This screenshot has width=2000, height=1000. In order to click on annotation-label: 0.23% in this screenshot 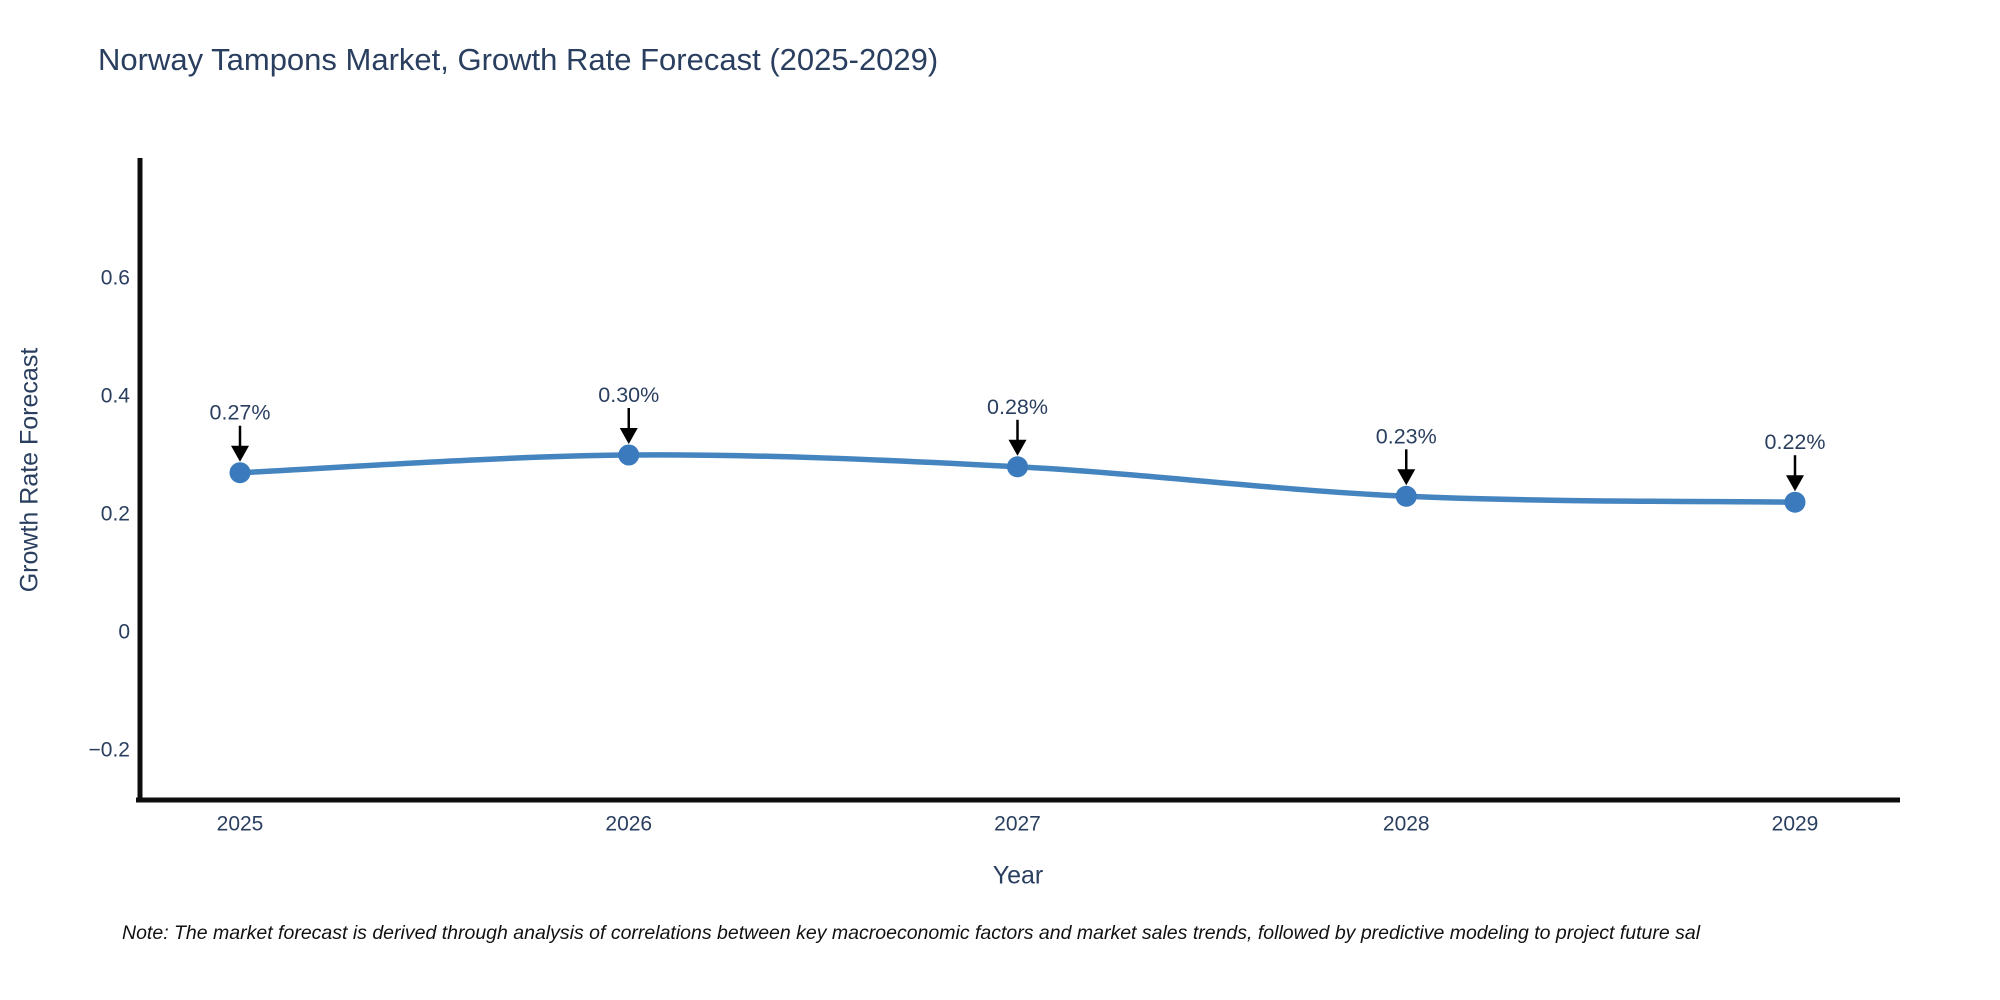, I will do `click(1406, 436)`.